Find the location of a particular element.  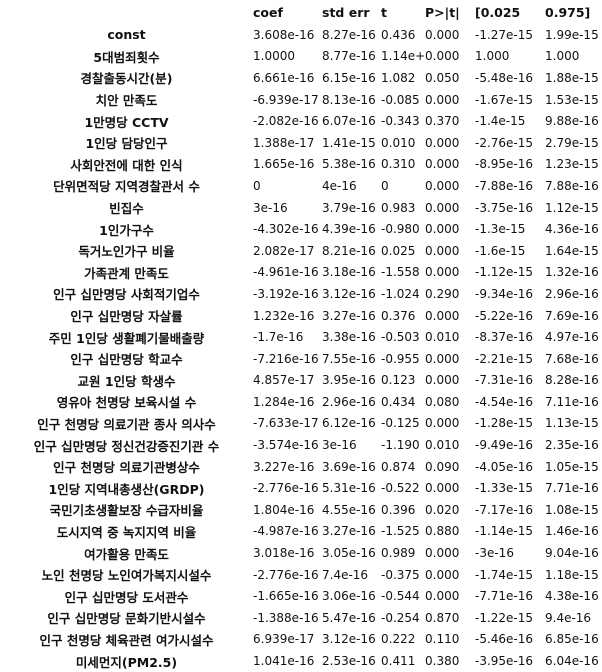

ci-upper-value: 1.88e-15 is located at coordinates (572, 77).